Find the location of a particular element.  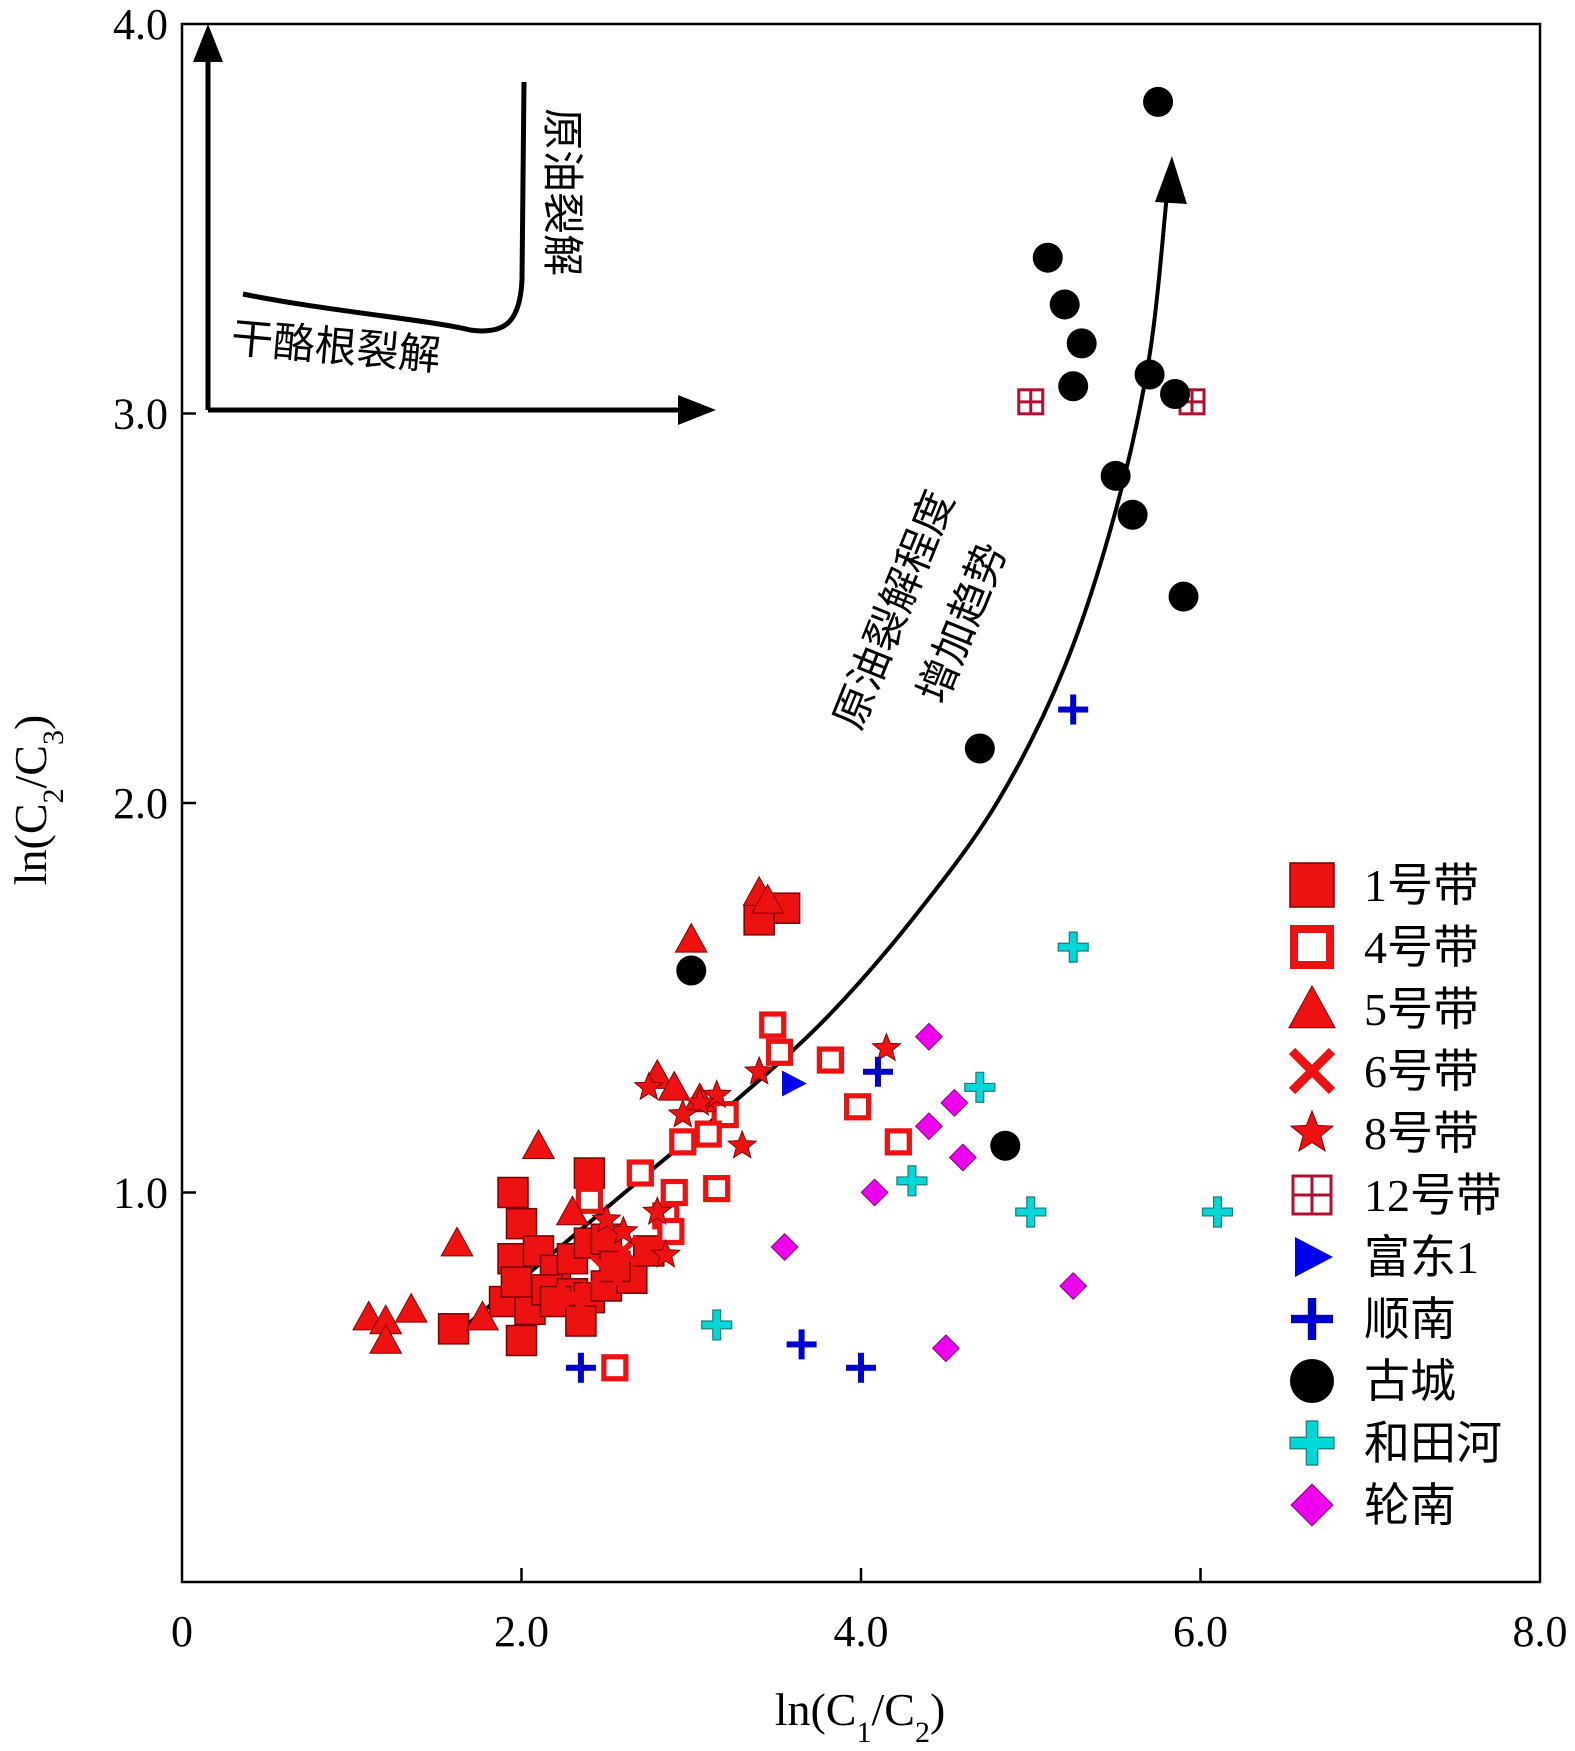

legend-label: 8号带 is located at coordinates (1421, 1133).